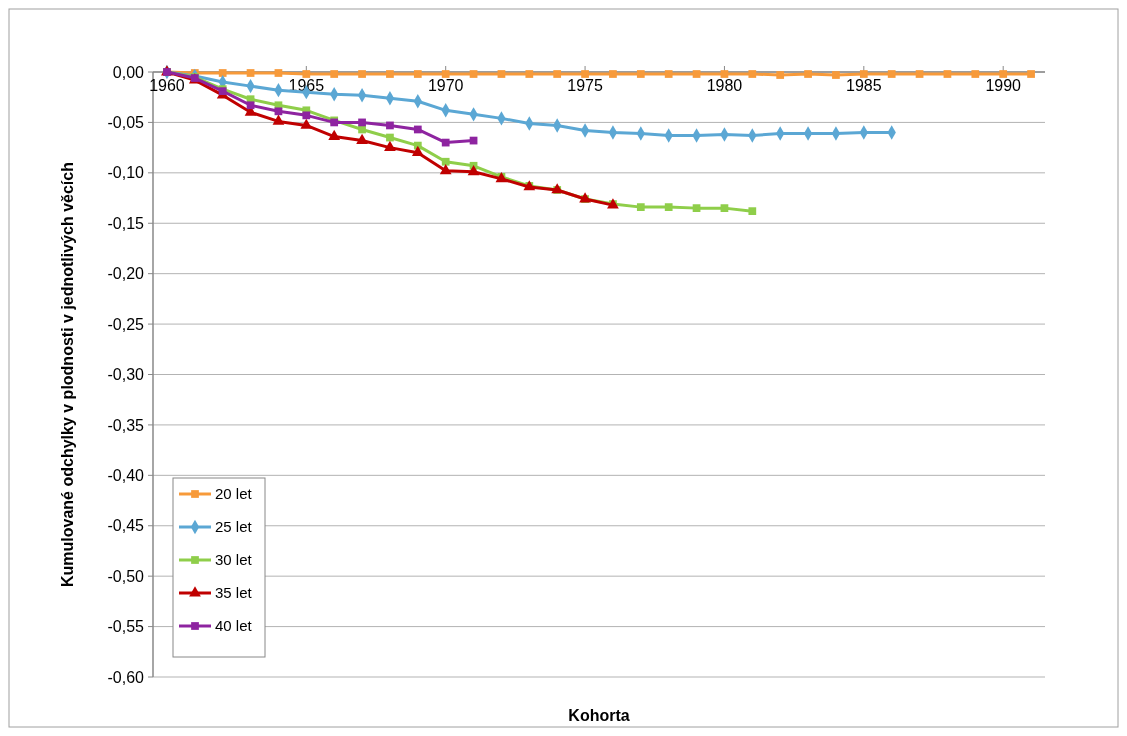 This screenshot has width=1127, height=736. I want to click on legend-label: 35 let, so click(234, 593).